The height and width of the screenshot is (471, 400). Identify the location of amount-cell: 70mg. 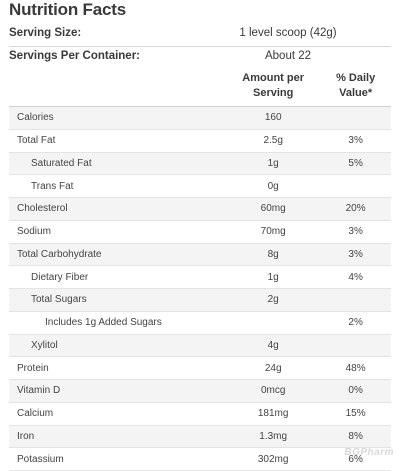
(273, 232).